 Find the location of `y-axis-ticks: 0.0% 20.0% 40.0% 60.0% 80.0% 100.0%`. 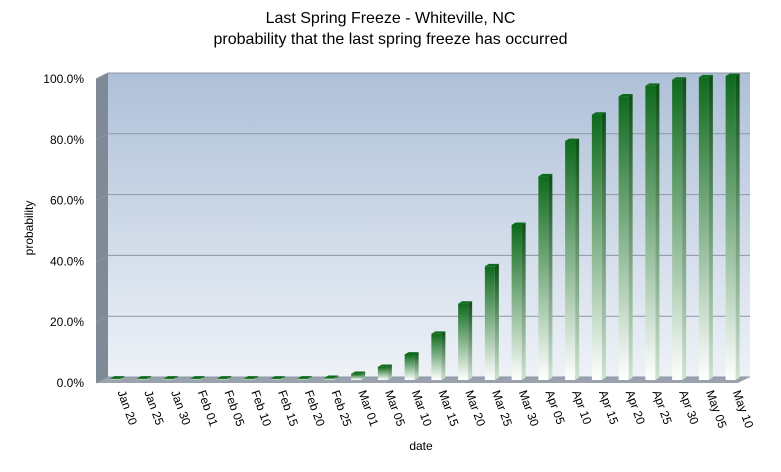

y-axis-ticks: 0.0% 20.0% 40.0% 60.0% 80.0% 100.0% is located at coordinates (63, 231).